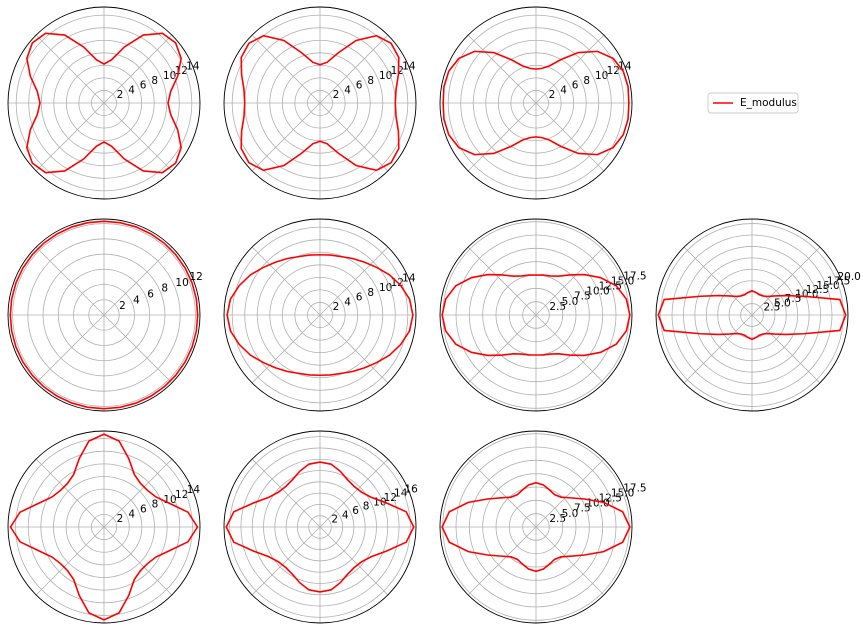  I want to click on polar-chart: 2.55.07.510.012.515.017.5, so click(543, 527).